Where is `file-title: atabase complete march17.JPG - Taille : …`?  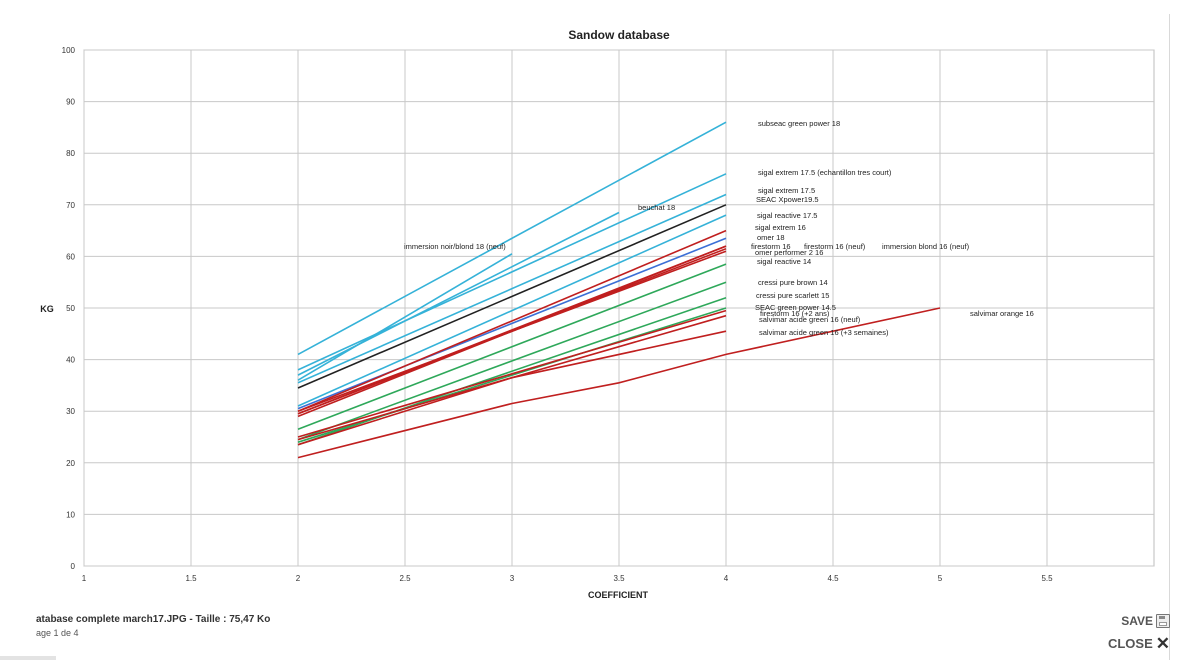 file-title: atabase complete march17.JPG - Taille : … is located at coordinates (153, 619).